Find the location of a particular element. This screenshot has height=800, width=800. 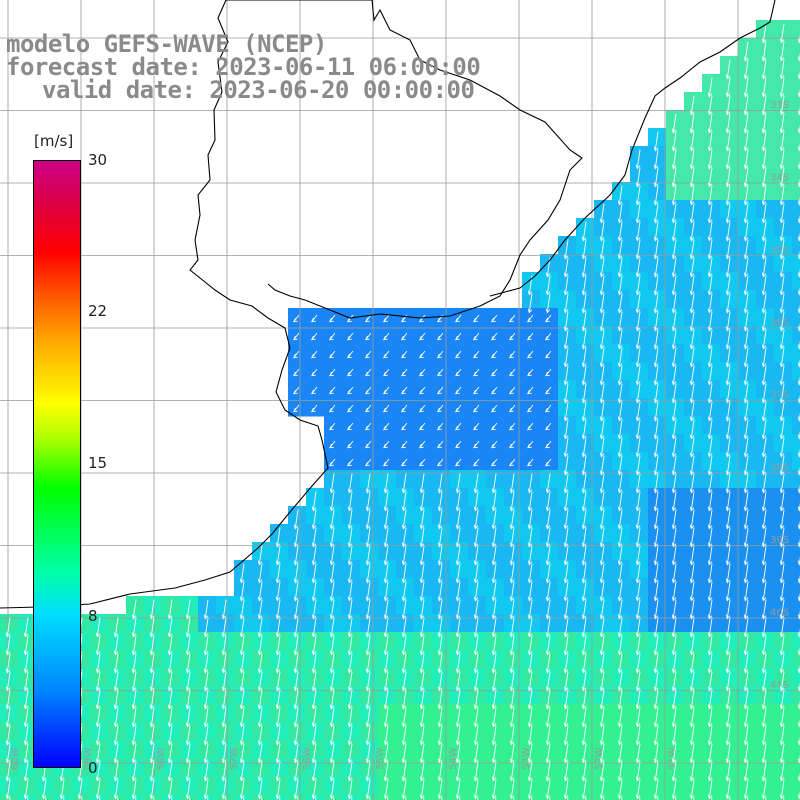

model-title: modelo GEFS-WAVE (NCEP) is located at coordinates (166, 44).